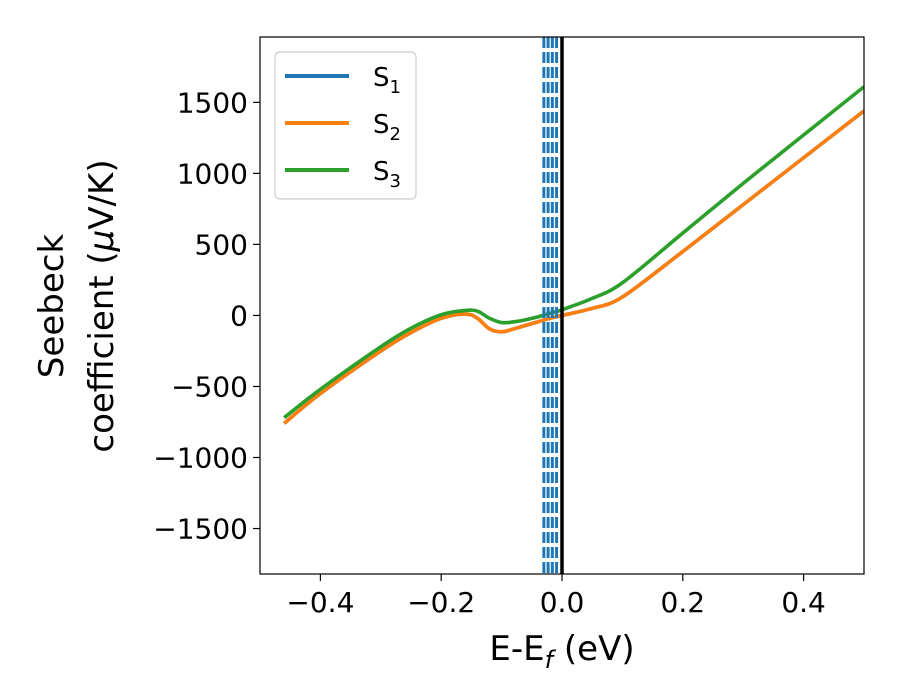  What do you see at coordinates (200, 458) in the screenshot?
I see `y-tick-label: −1000` at bounding box center [200, 458].